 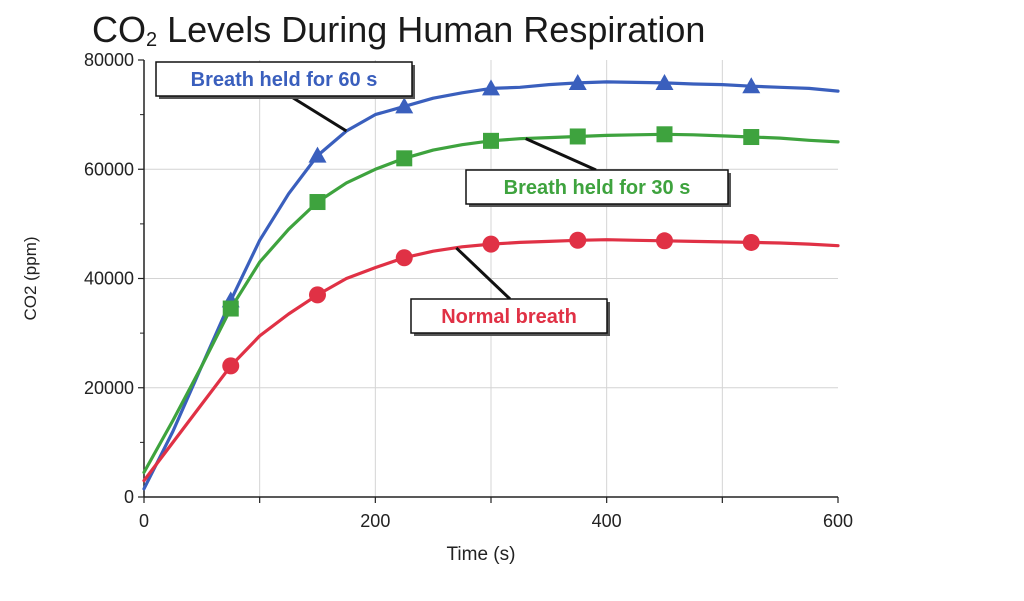 What do you see at coordinates (119, 29) in the screenshot?
I see `chart-title-main: CO` at bounding box center [119, 29].